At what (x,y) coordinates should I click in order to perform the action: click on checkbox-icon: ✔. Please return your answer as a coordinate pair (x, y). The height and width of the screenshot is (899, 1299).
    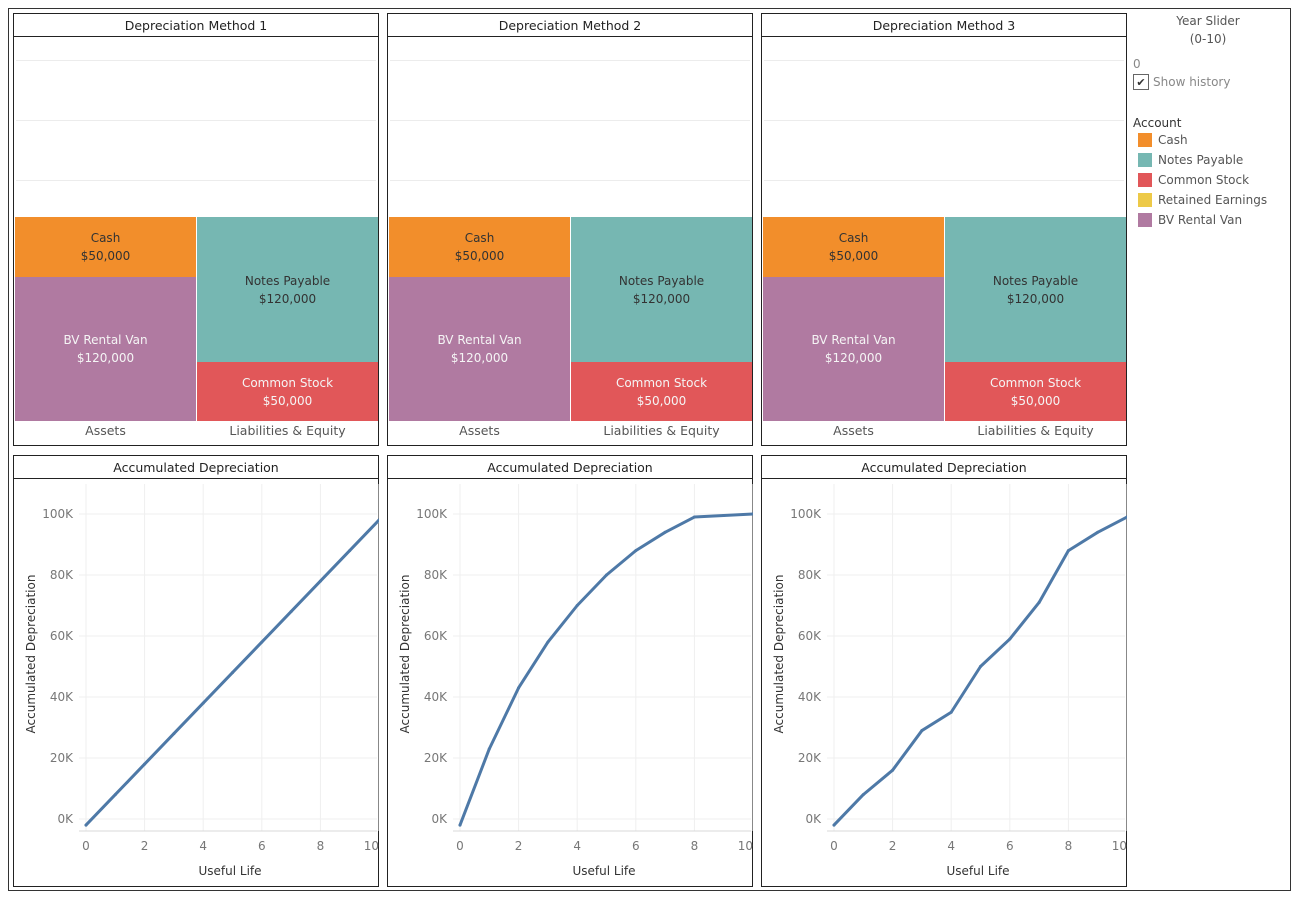
    Looking at the image, I should click on (1141, 82).